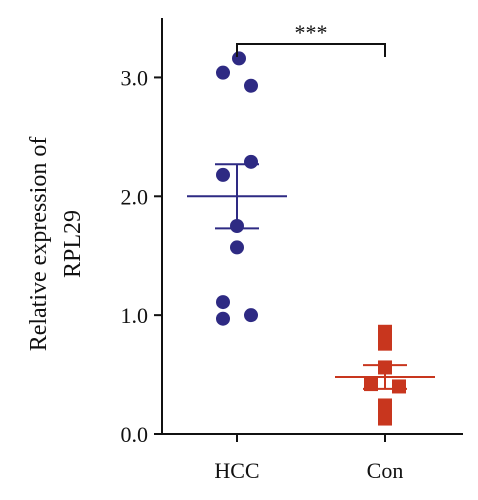 Image resolution: width=478 pixels, height=500 pixels. I want to click on y-axis-title: Relative expression of RPL29, so click(56, 244).